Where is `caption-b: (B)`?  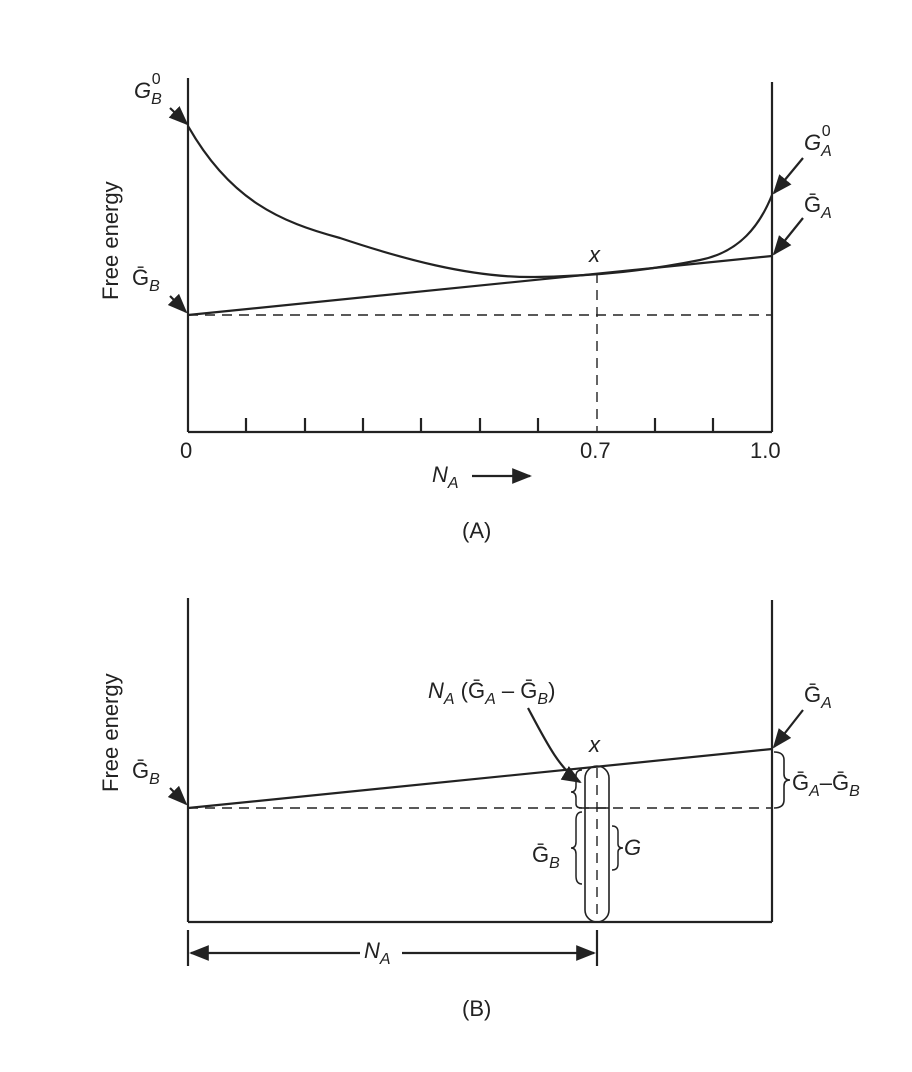 caption-b: (B) is located at coordinates (476, 1008).